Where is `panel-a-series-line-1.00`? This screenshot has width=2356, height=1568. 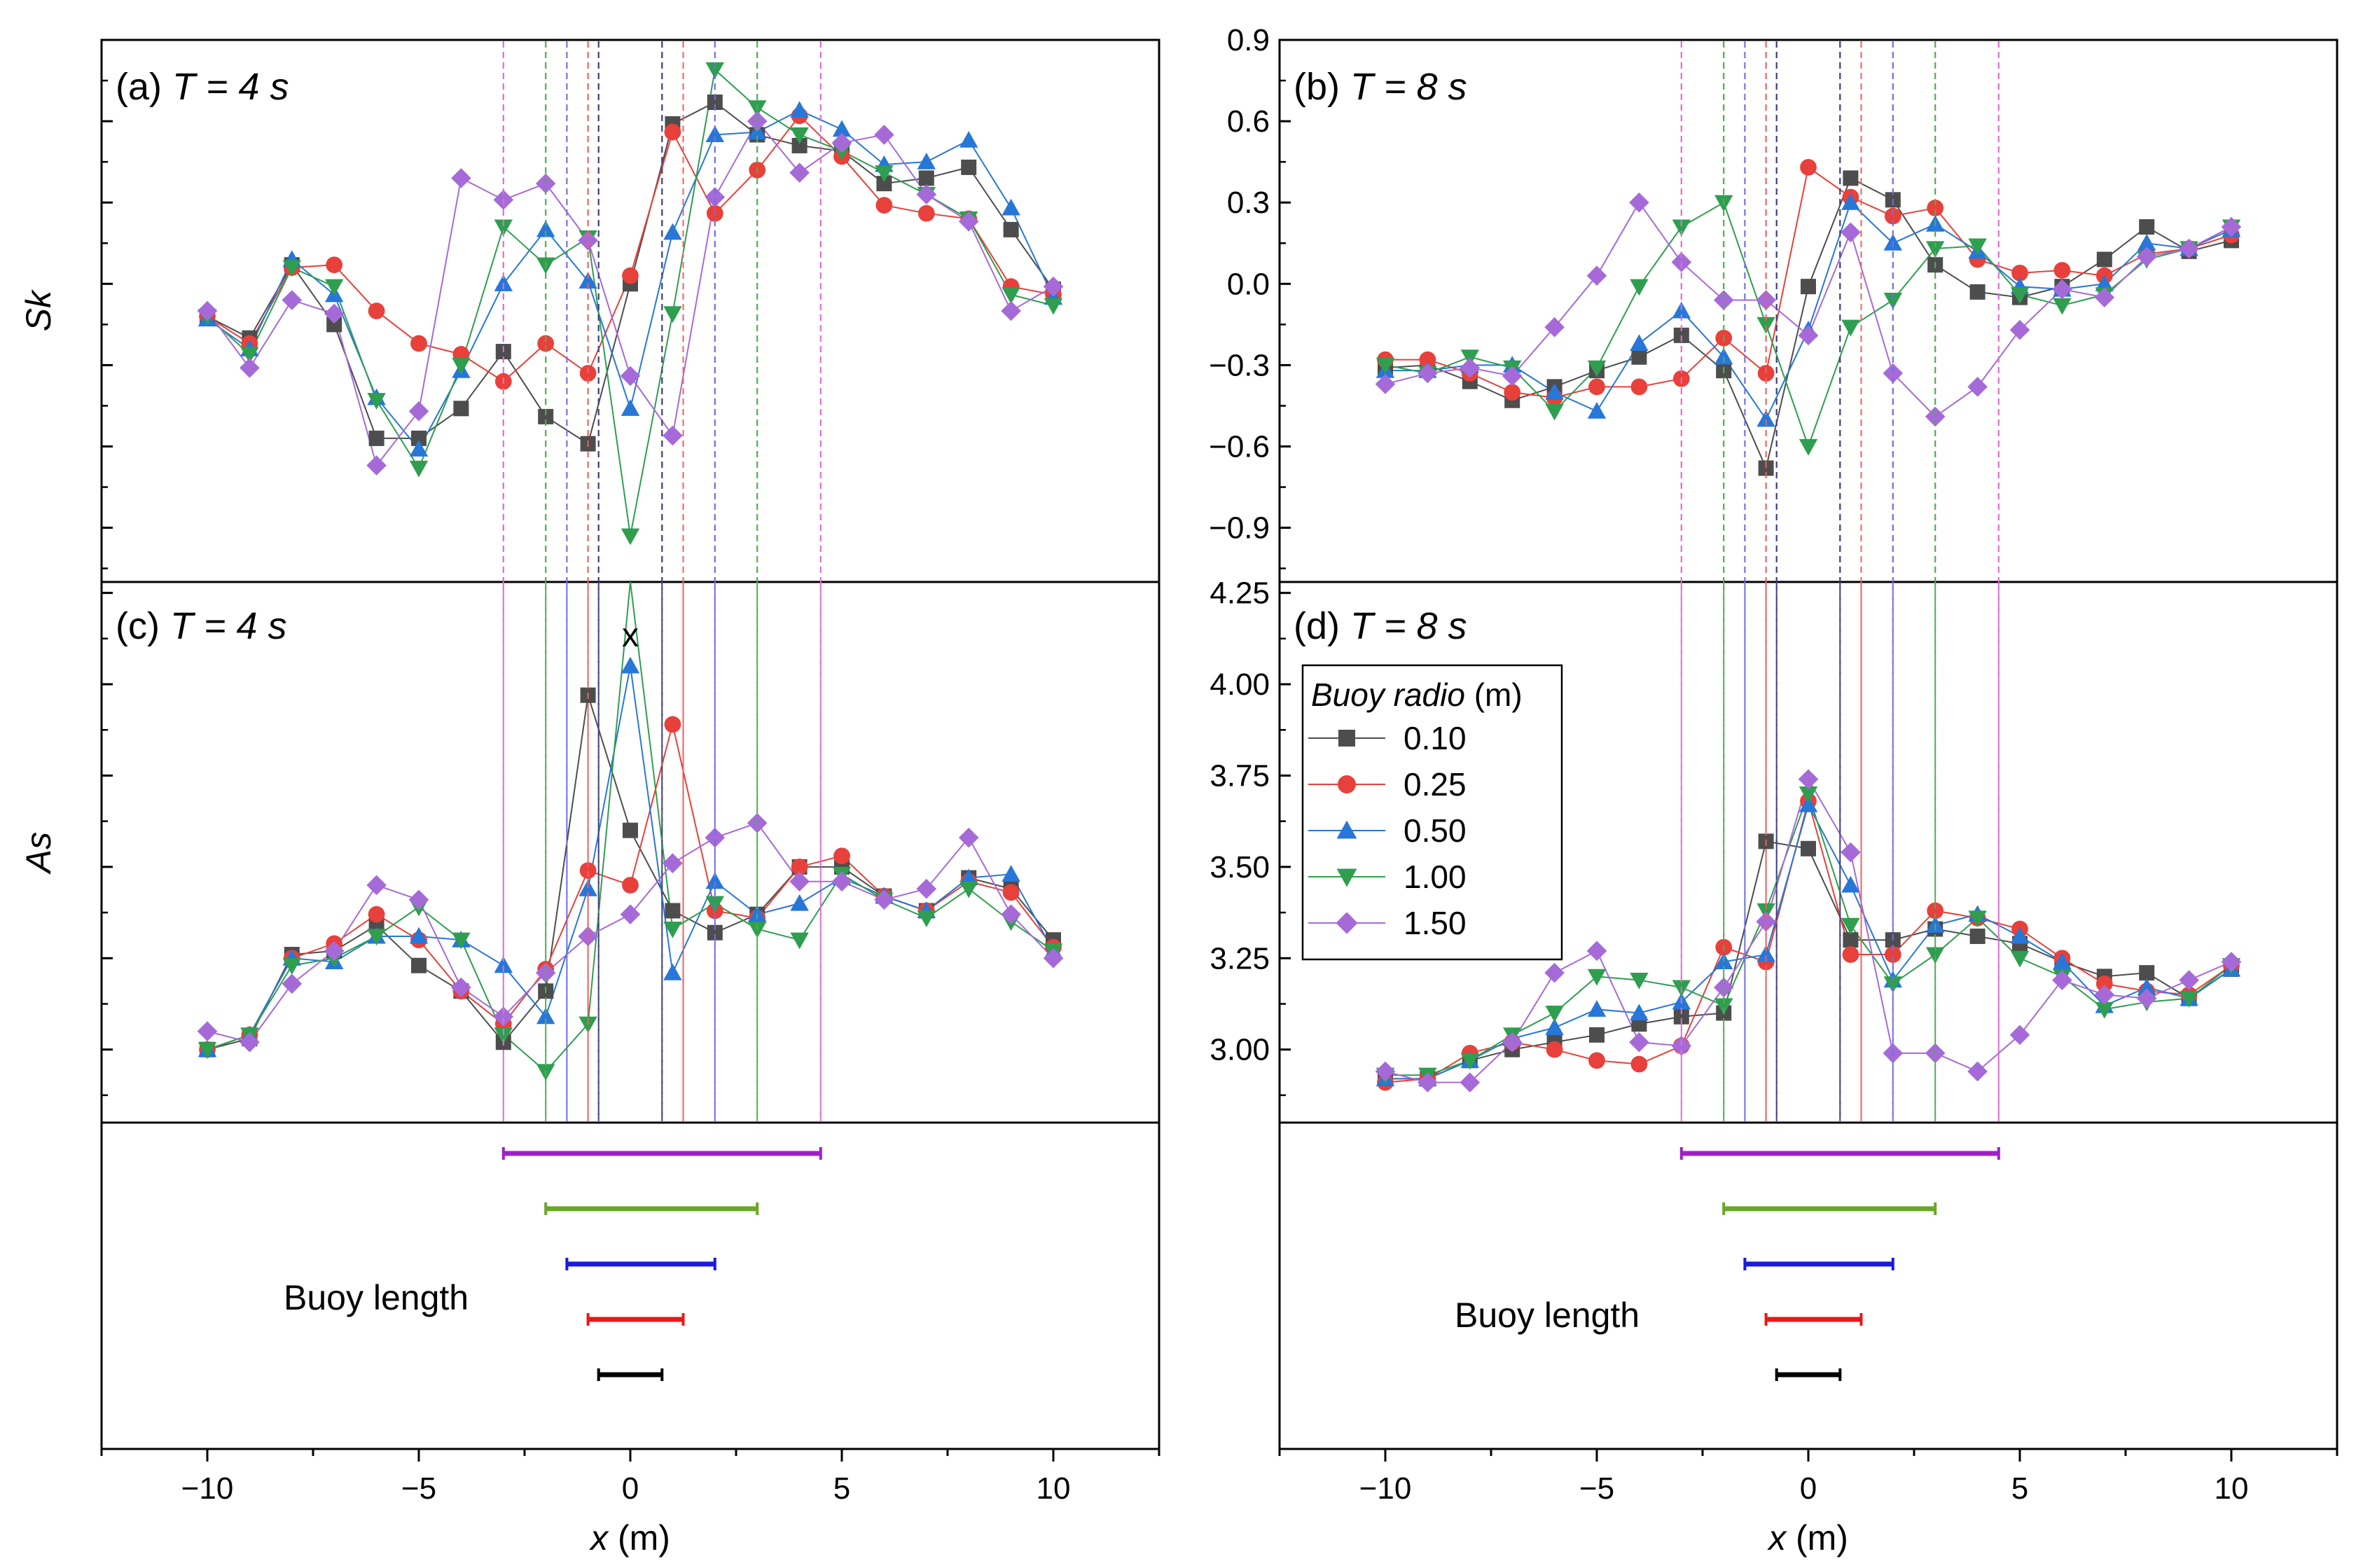
panel-a-series-line-1.00 is located at coordinates (630, 302).